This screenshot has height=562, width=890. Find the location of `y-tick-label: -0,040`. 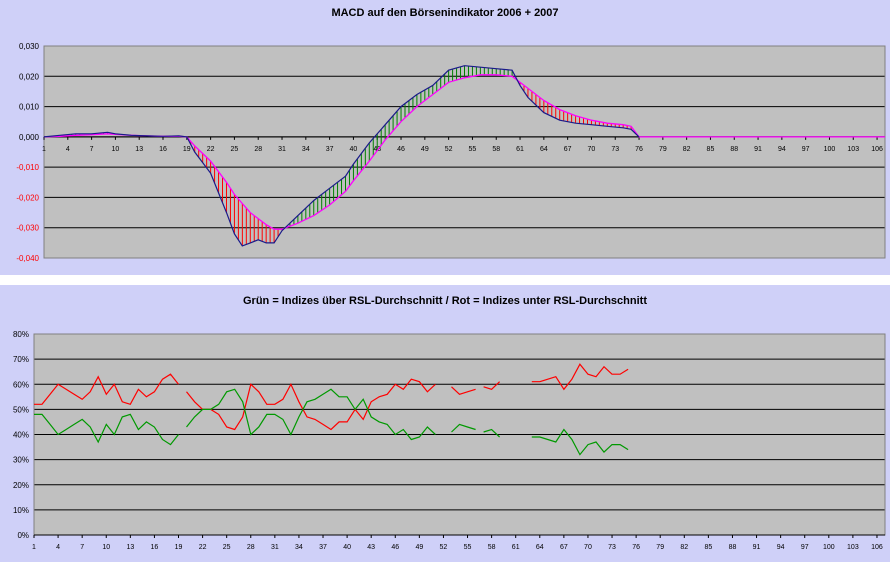

y-tick-label: -0,040 is located at coordinates (27, 258).